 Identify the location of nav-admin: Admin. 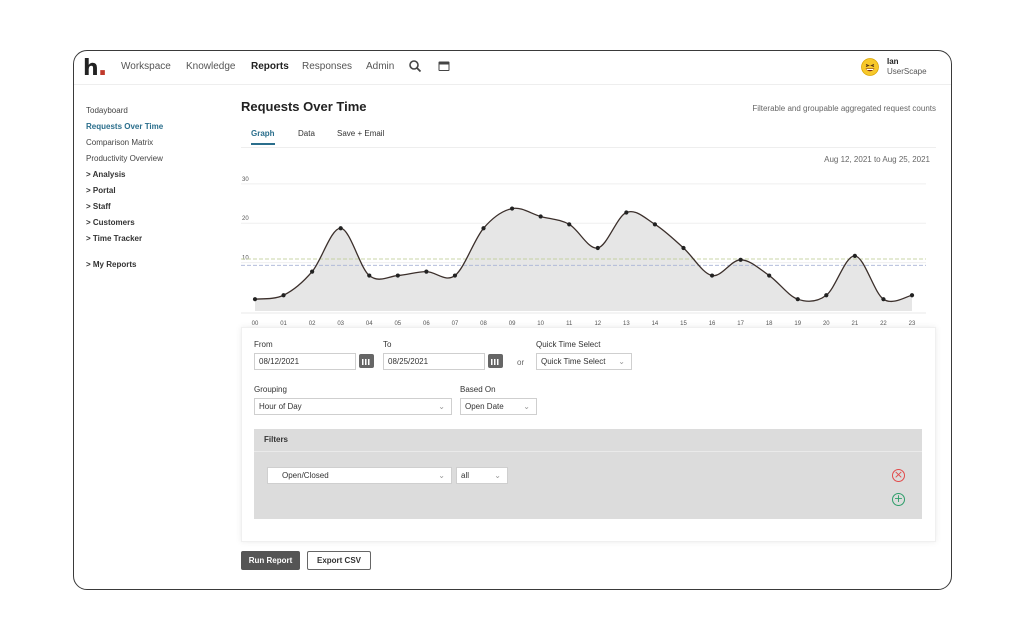
(380, 66).